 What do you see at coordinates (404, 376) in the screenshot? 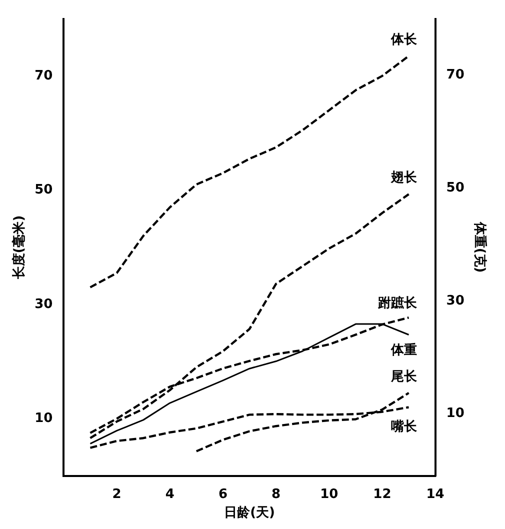
I see `series-label: 尾长` at bounding box center [404, 376].